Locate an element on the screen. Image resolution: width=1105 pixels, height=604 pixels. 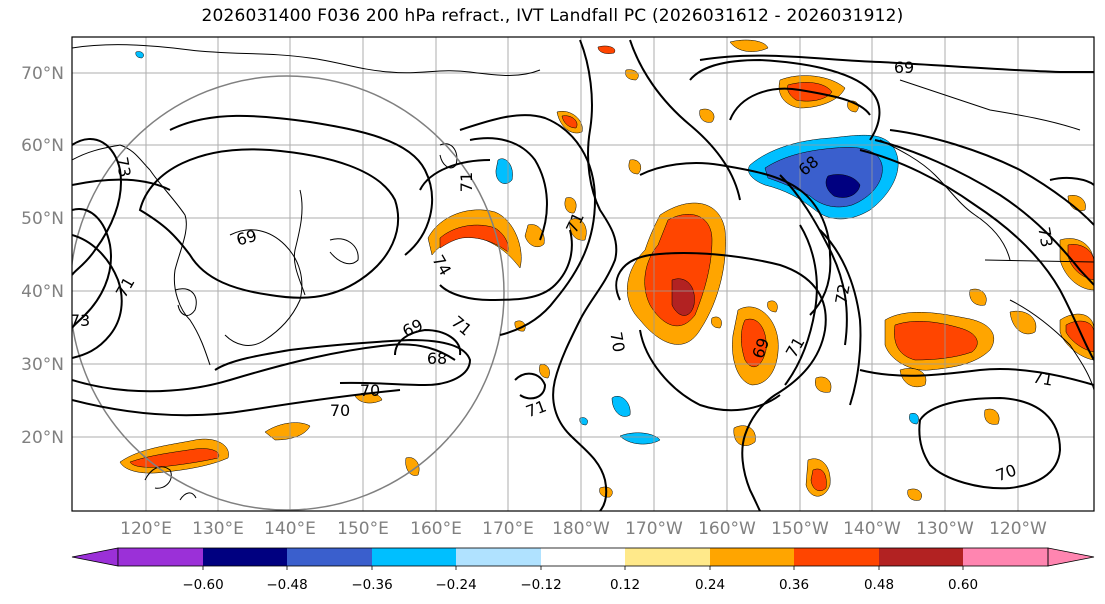
lat-label: 20°N is located at coordinates (42, 438).